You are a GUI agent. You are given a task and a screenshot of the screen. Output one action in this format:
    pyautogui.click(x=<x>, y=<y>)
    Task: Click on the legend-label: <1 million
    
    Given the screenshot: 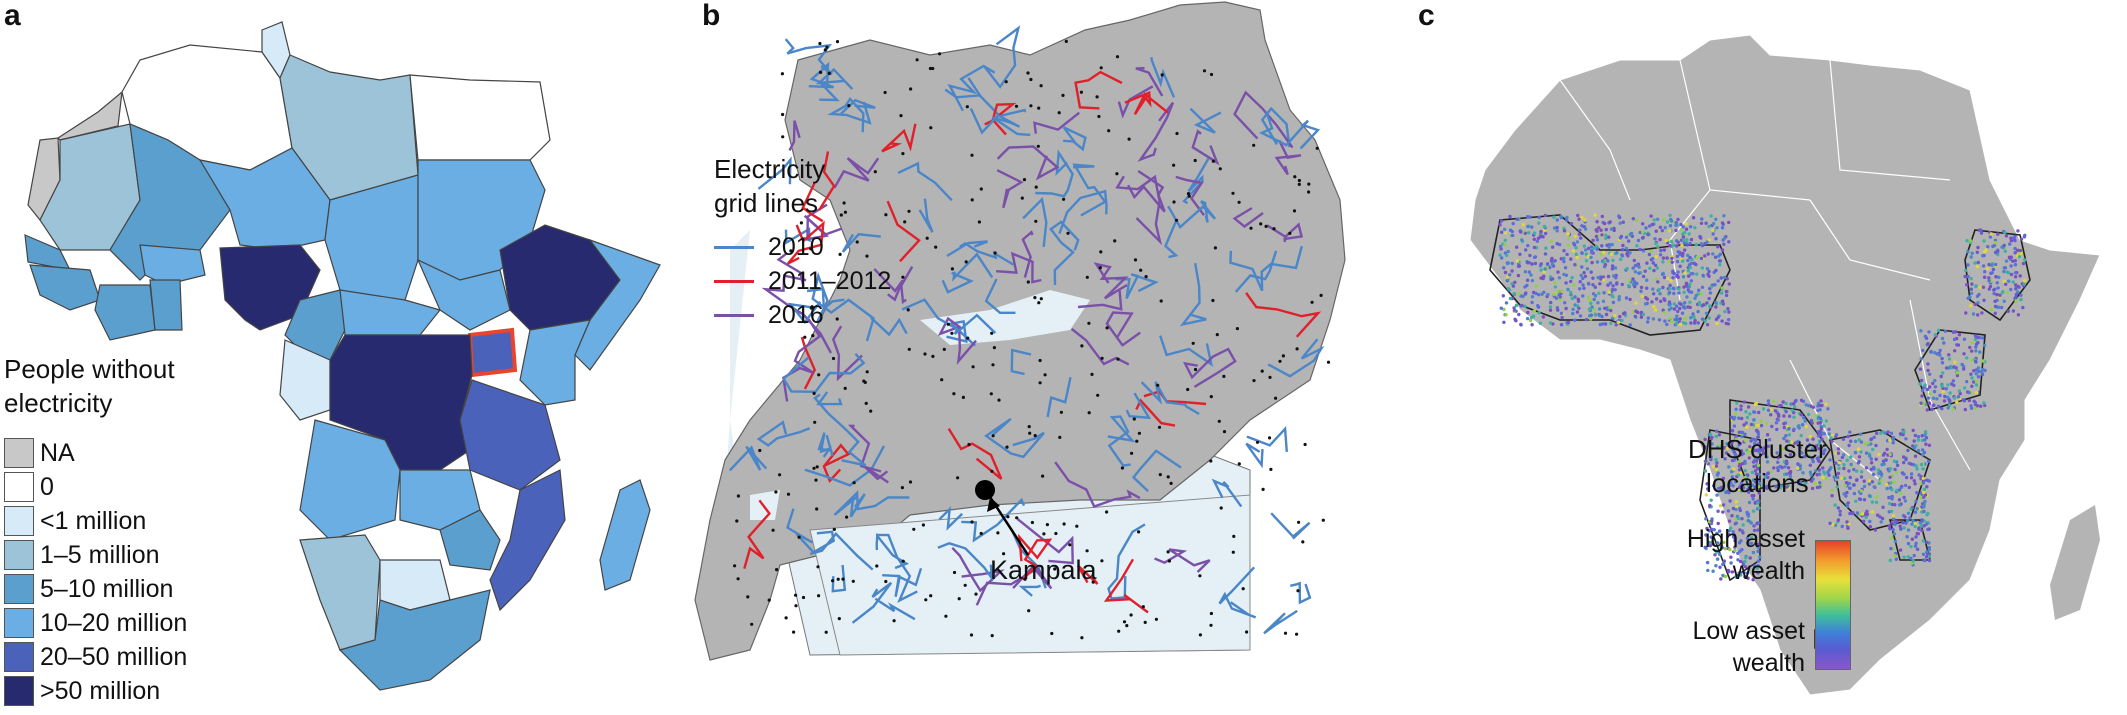 What is the action you would take?
    pyautogui.click(x=93, y=521)
    